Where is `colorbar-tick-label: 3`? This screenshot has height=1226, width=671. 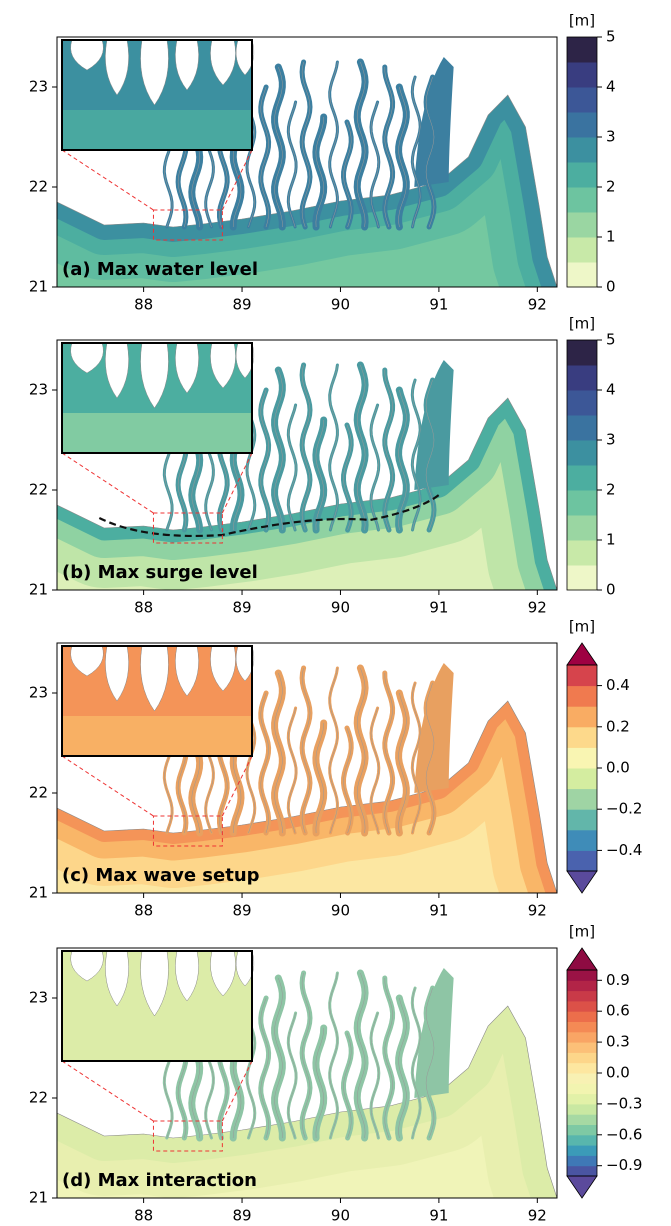 colorbar-tick-label: 3 is located at coordinates (611, 137).